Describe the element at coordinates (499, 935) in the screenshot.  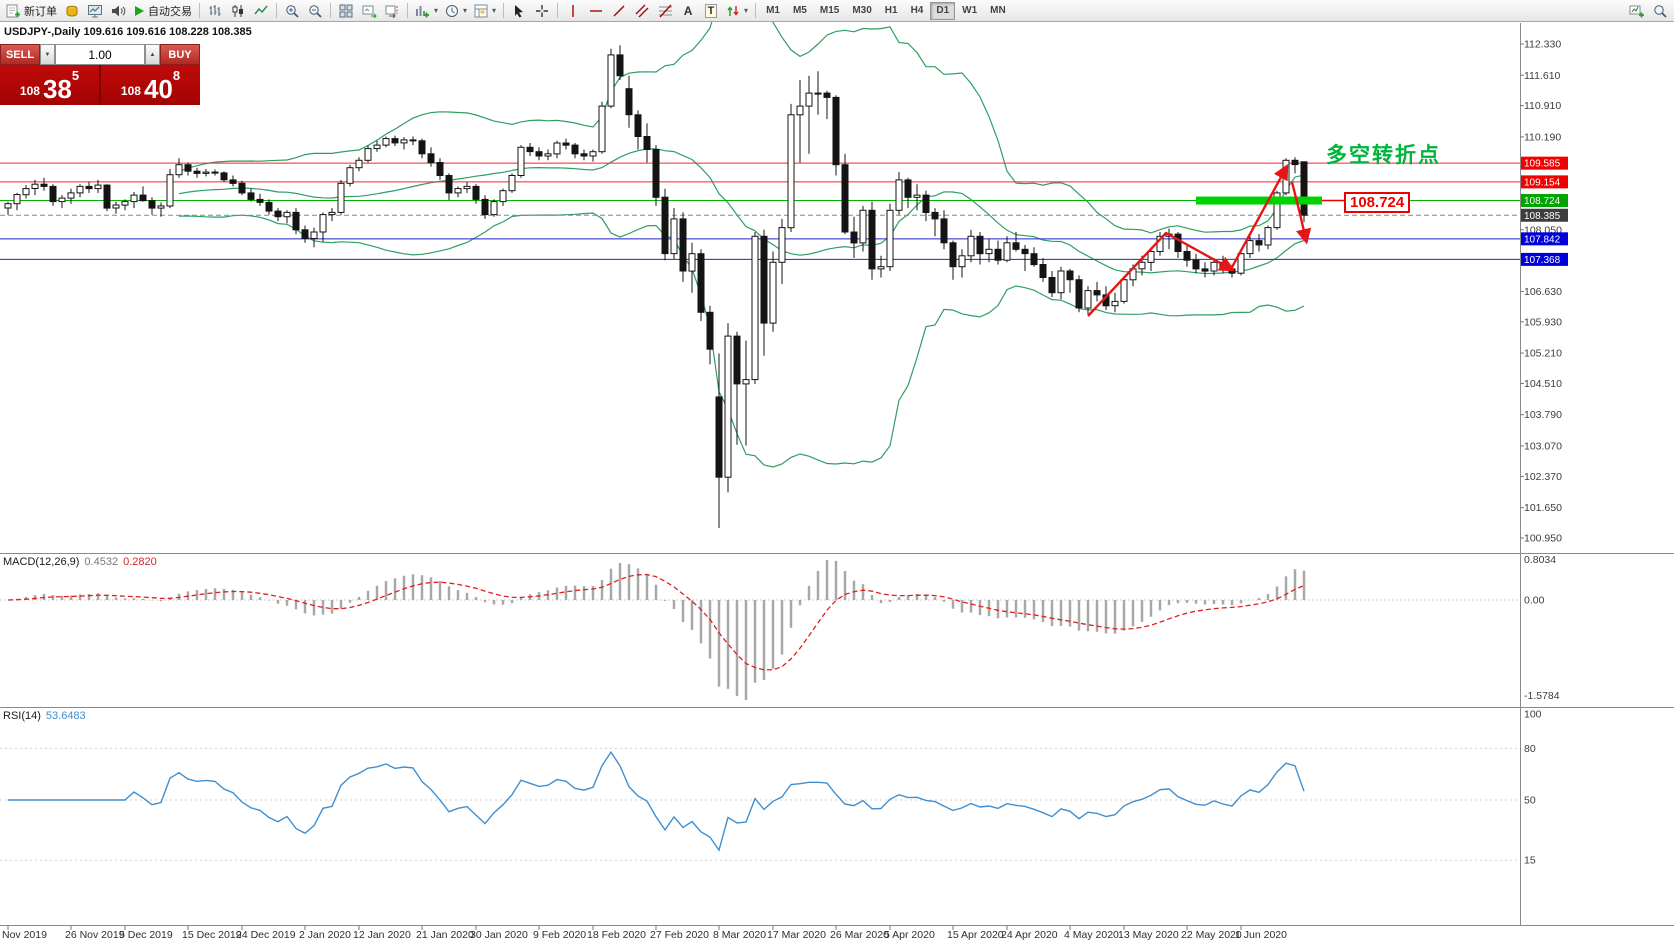
I see `x-axis-label: 30 Jan 2020` at that location.